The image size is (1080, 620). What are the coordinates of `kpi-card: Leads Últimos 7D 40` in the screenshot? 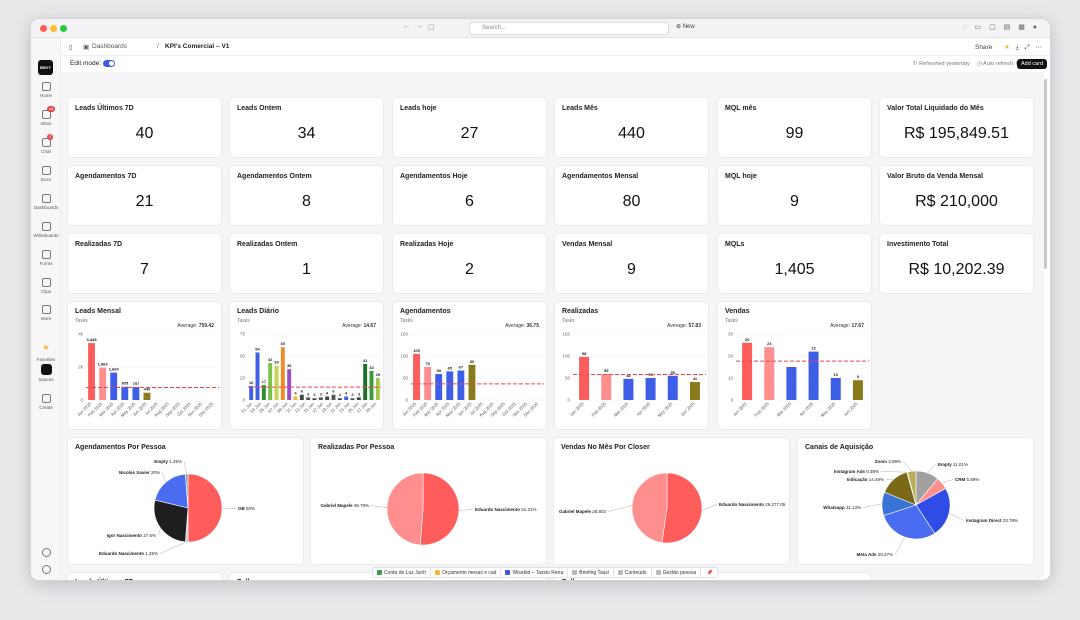 It's located at (144, 127).